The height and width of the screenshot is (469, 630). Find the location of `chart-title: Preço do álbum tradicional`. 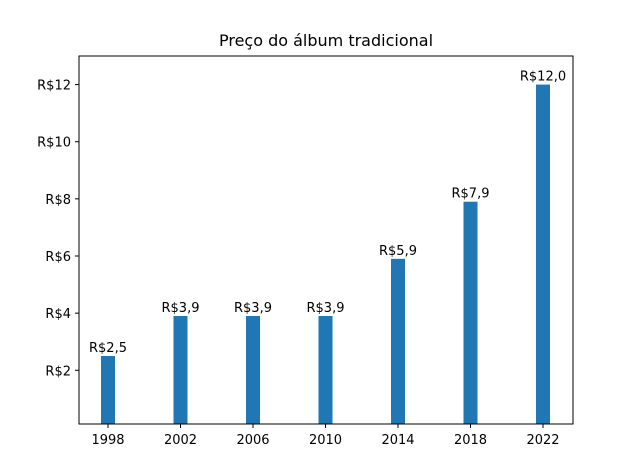

chart-title: Preço do álbum tradicional is located at coordinates (326, 40).